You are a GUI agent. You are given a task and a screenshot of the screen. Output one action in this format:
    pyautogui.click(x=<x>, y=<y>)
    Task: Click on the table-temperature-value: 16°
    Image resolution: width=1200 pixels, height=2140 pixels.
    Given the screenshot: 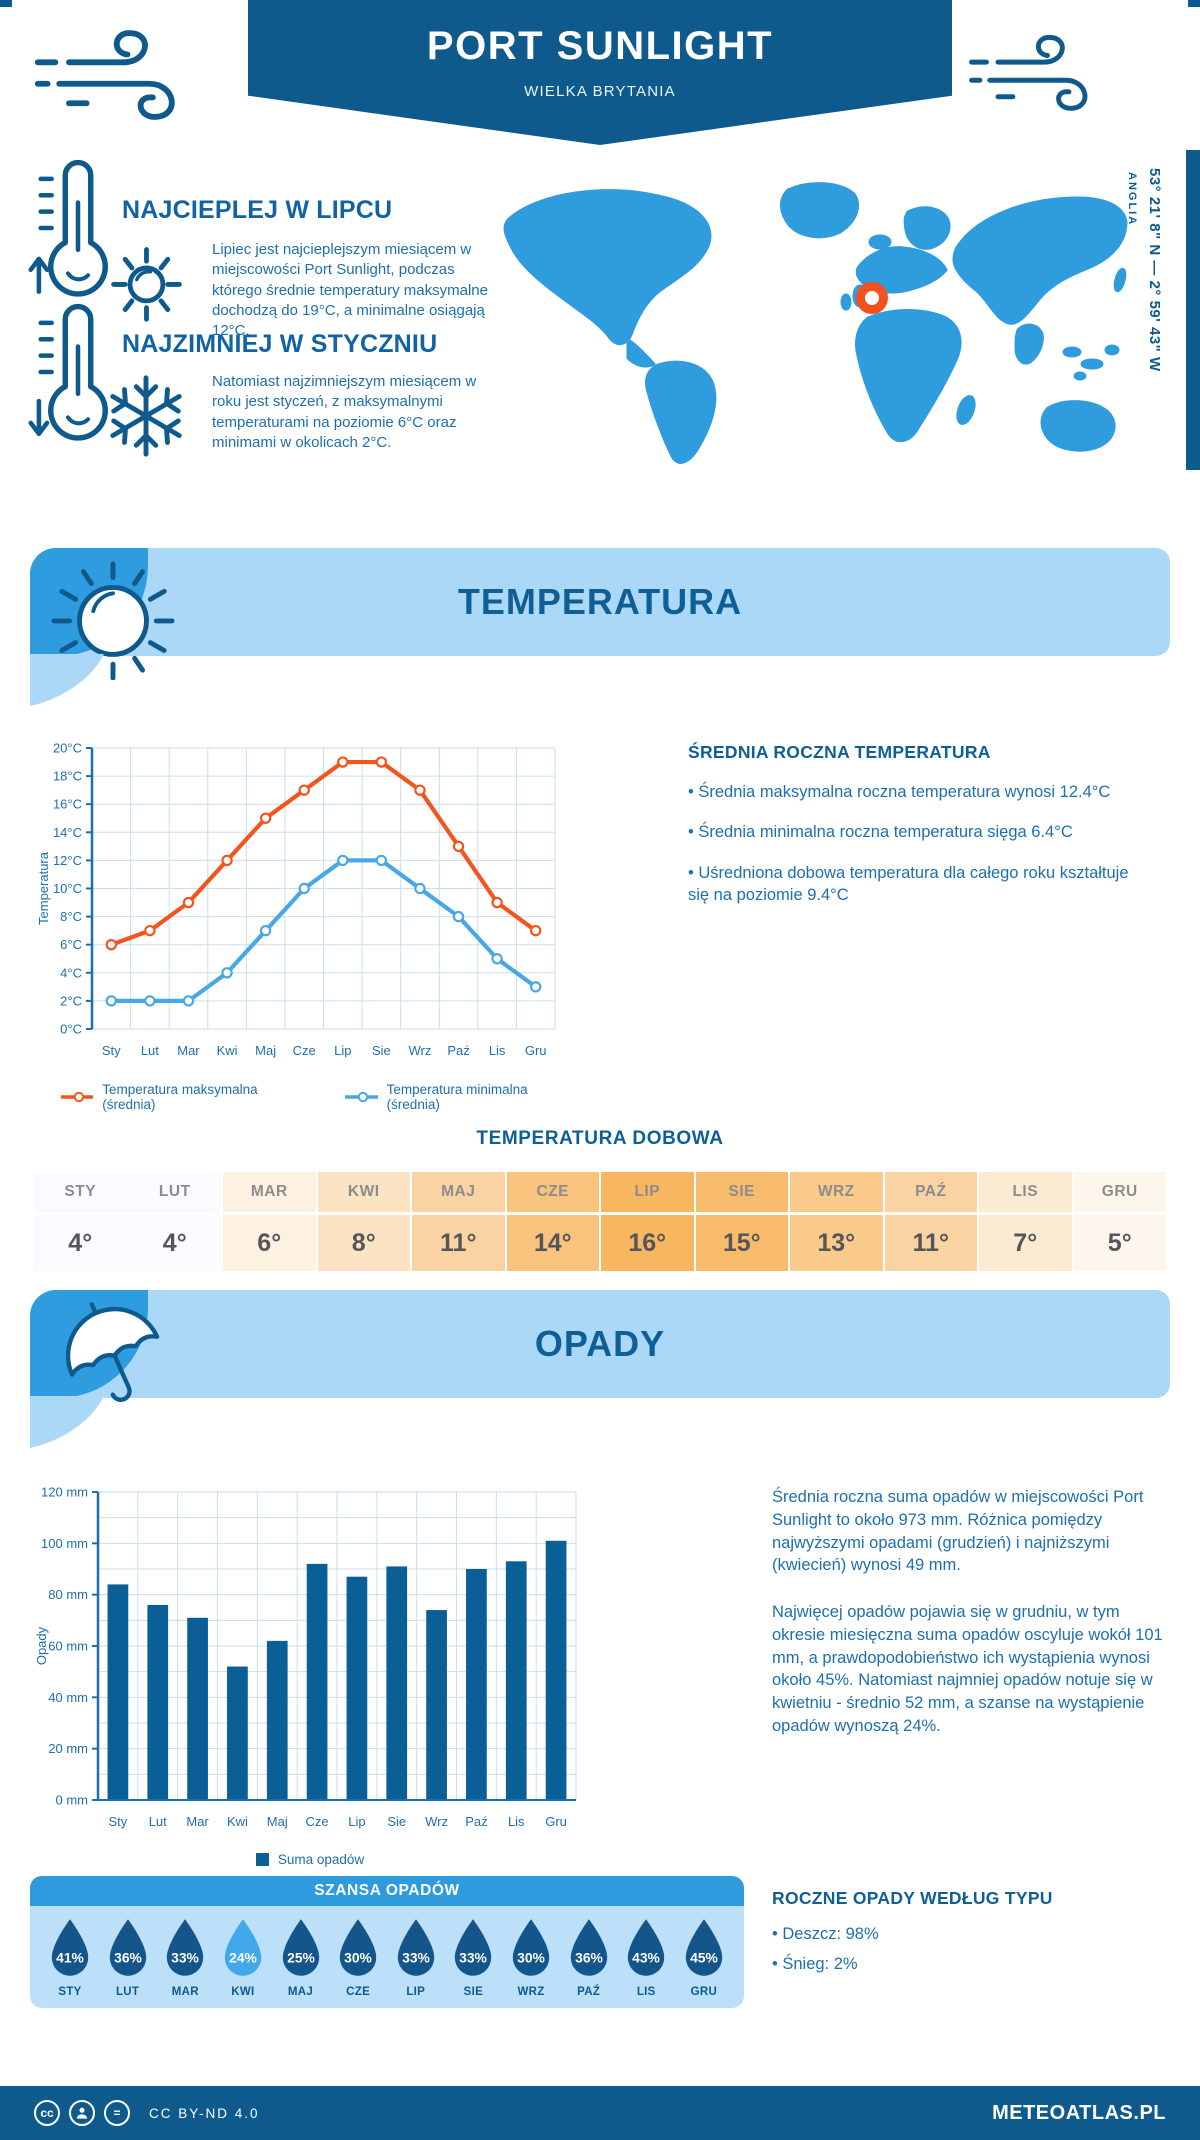 What is the action you would take?
    pyautogui.click(x=647, y=1243)
    